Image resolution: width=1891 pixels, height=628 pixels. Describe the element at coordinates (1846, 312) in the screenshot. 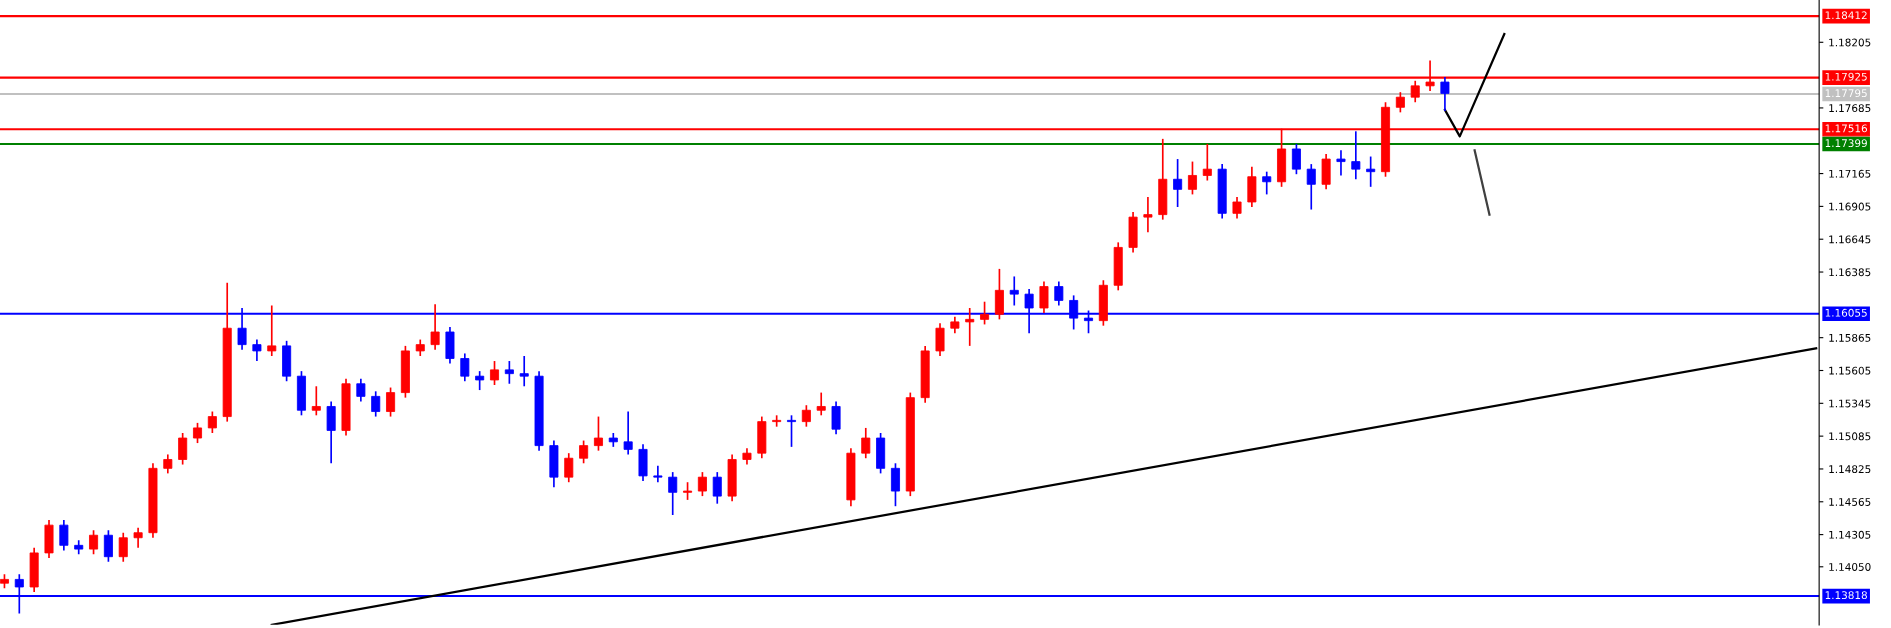

I see `ref-line-label: 1.16055` at that location.